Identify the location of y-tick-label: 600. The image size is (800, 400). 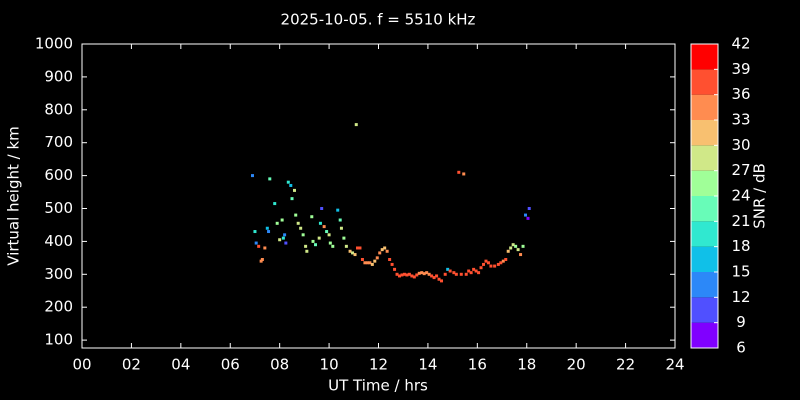
(58, 175).